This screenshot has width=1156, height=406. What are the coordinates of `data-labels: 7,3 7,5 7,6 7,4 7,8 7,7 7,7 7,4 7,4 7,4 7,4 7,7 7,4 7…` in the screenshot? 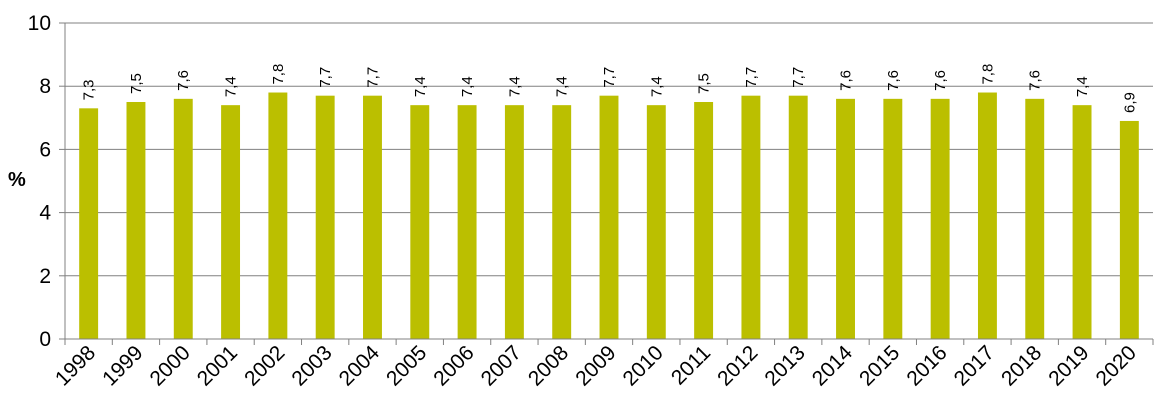 It's located at (610, 88).